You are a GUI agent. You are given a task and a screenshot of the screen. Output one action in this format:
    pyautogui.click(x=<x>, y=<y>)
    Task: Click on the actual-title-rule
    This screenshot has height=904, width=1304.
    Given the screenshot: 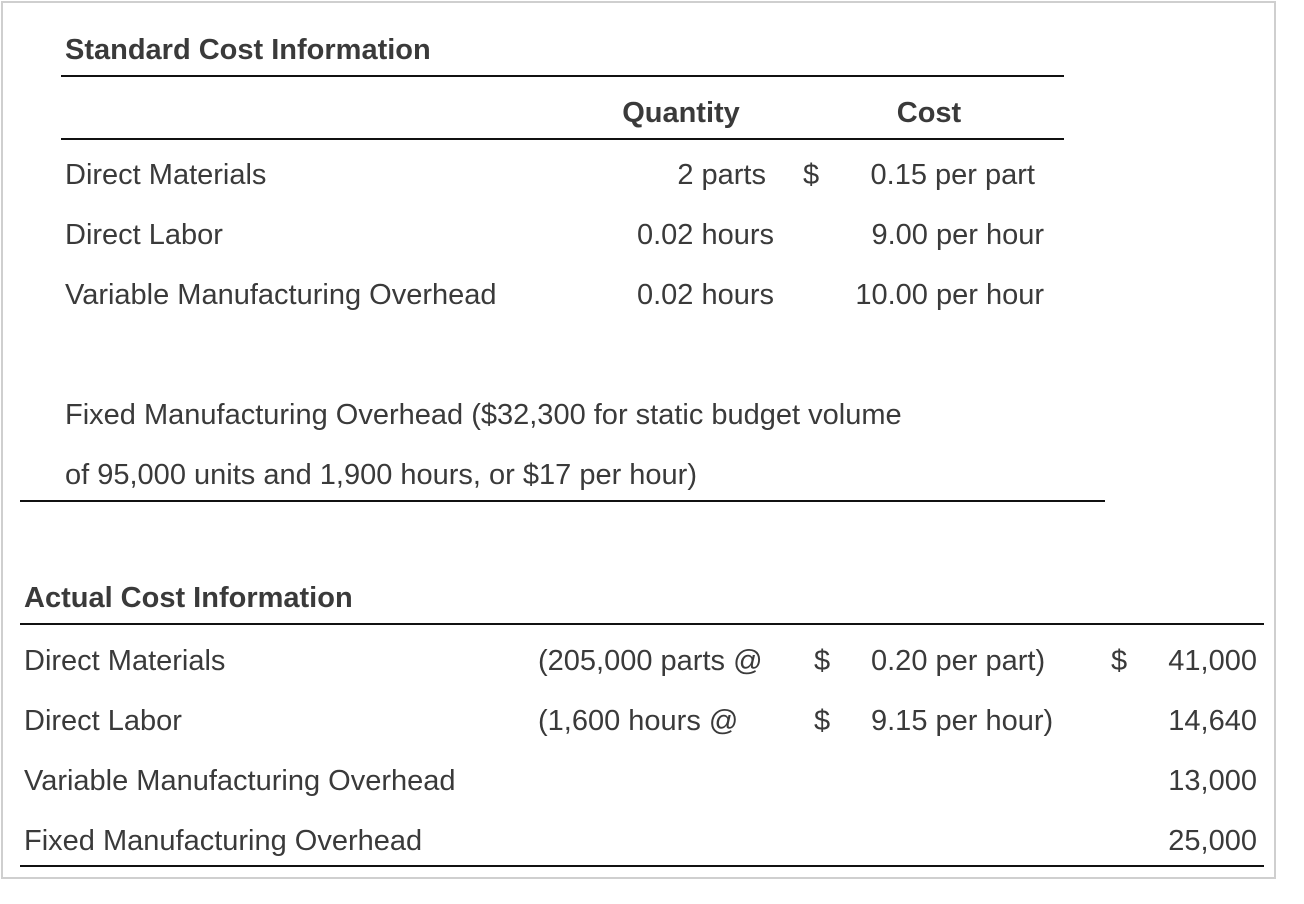 What is the action you would take?
    pyautogui.click(x=642, y=624)
    